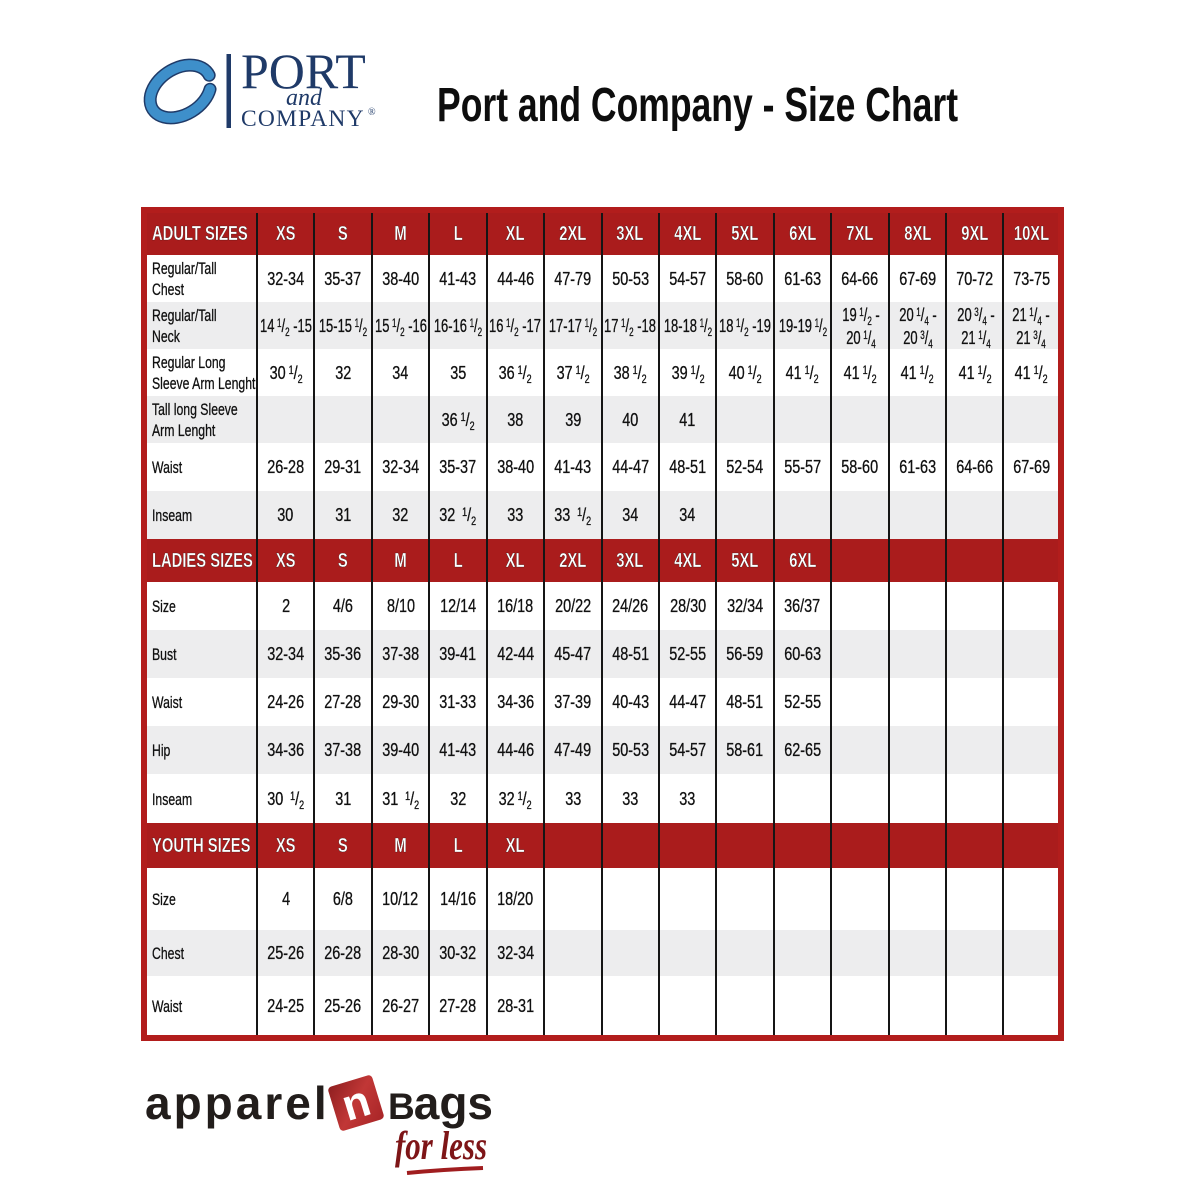 The width and height of the screenshot is (1200, 1200). Describe the element at coordinates (303, 119) in the screenshot. I see `svg-text: COMPANY` at that location.